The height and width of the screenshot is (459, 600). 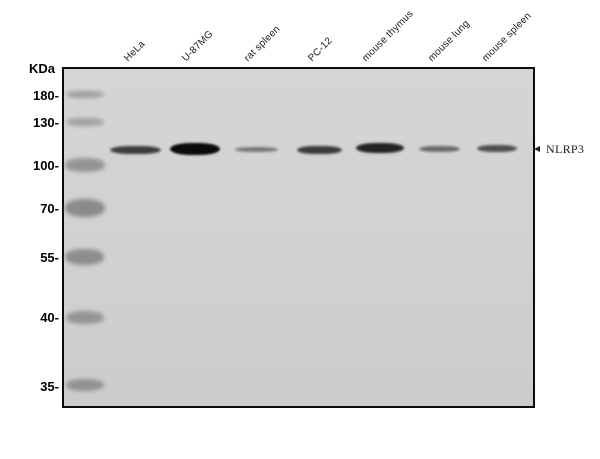 I want to click on lane-label: HeLa, so click(x=135, y=51).